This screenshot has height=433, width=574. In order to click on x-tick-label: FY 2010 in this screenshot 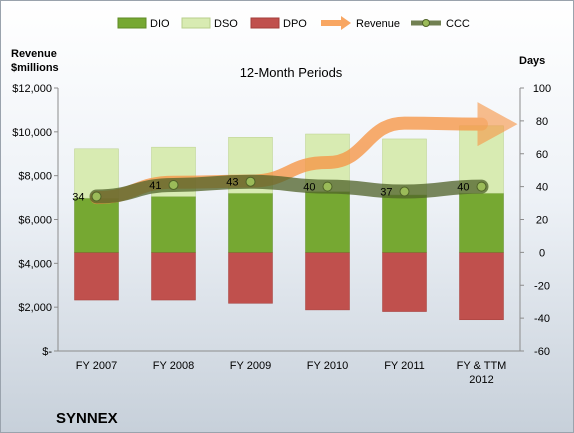, I will do `click(327, 366)`.